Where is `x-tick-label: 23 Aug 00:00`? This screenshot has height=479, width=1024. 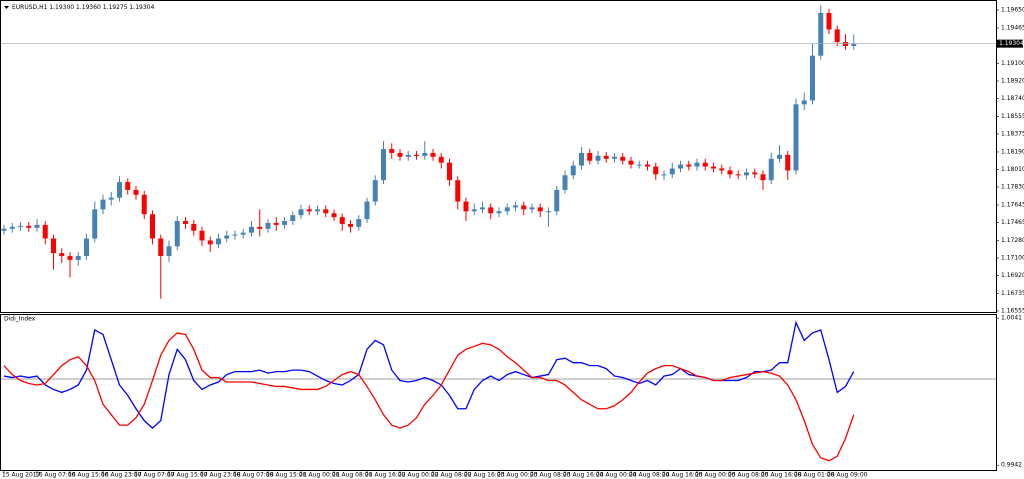
x-tick-label: 23 Aug 00:00 is located at coordinates (517, 475).